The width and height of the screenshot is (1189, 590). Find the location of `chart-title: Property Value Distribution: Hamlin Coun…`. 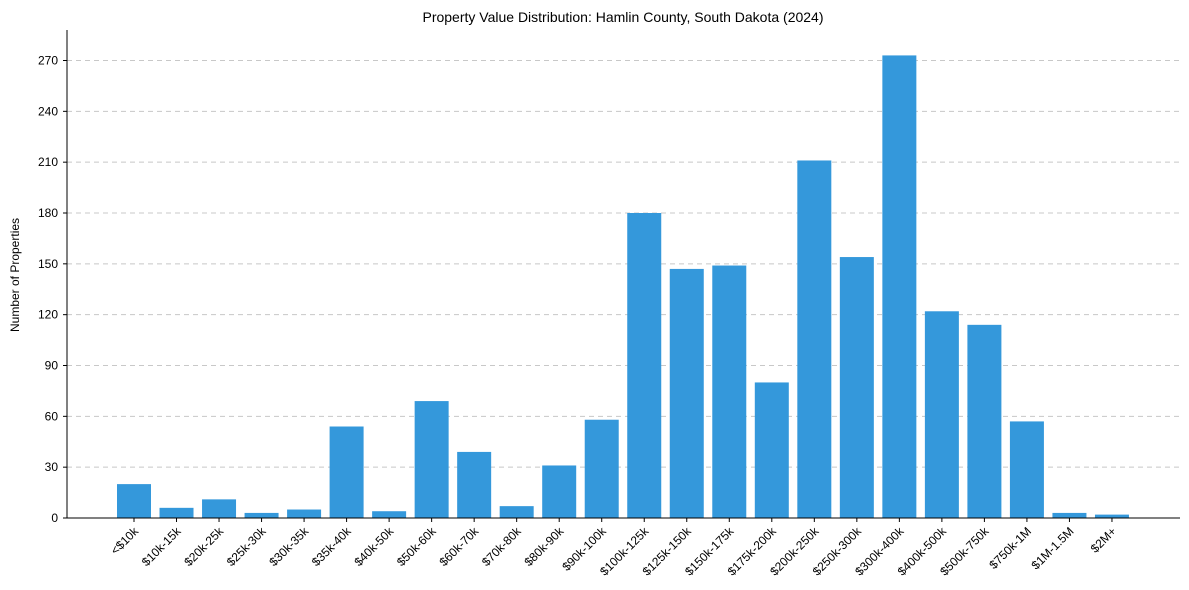

chart-title: Property Value Distribution: Hamlin Coun… is located at coordinates (622, 17).